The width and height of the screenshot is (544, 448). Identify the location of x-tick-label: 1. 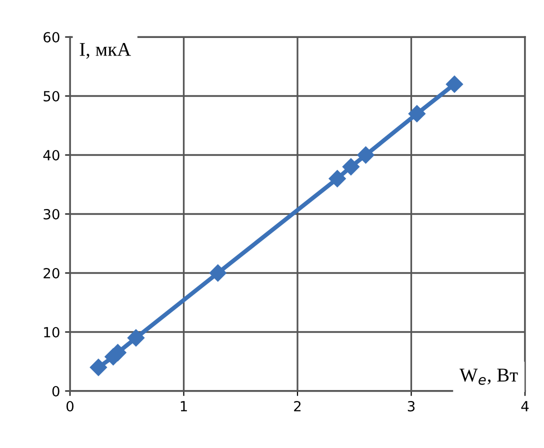
(183, 406).